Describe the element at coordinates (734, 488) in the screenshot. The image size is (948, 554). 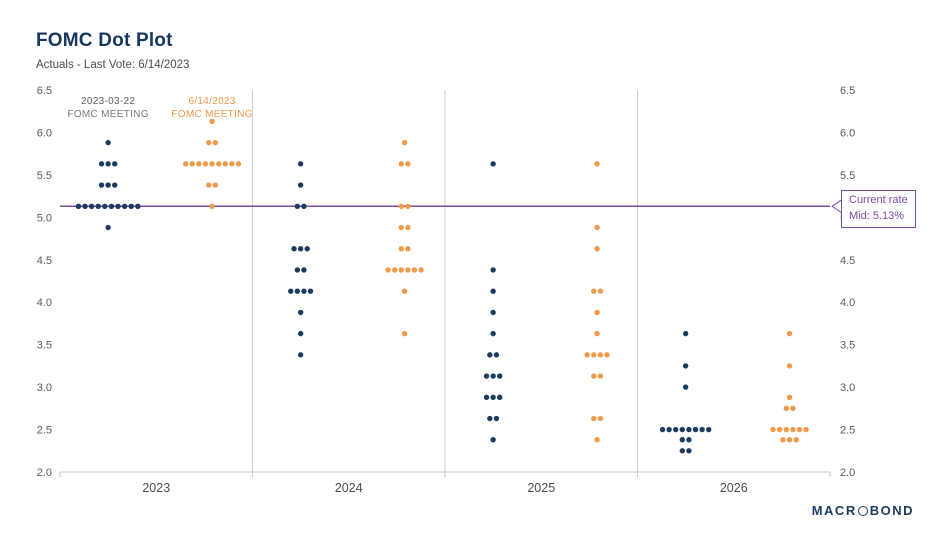
I see `x-axis-label: 2026` at that location.